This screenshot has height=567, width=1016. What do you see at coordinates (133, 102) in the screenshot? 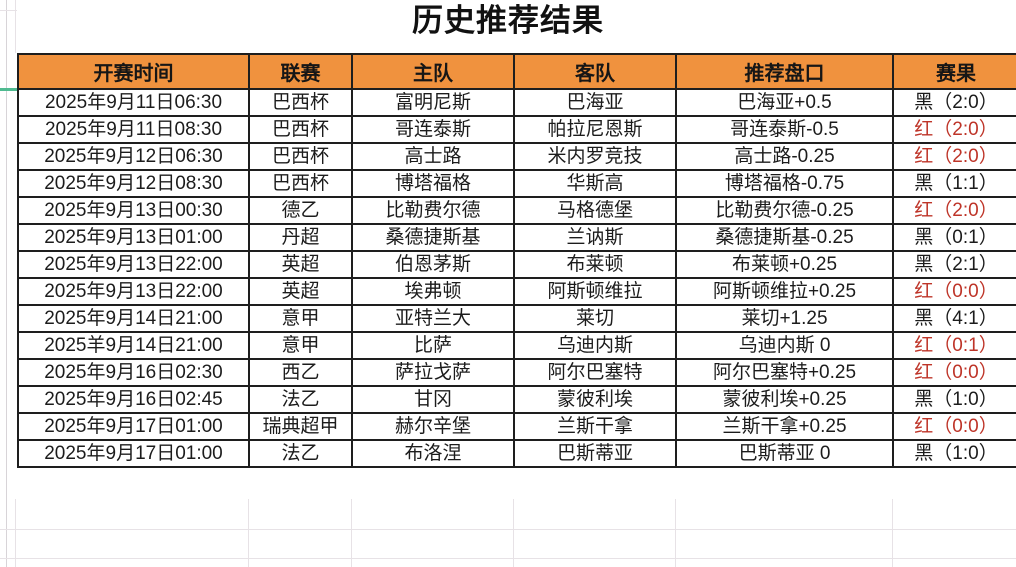
I see `cell-time: 2025年9月11日06:30` at bounding box center [133, 102].